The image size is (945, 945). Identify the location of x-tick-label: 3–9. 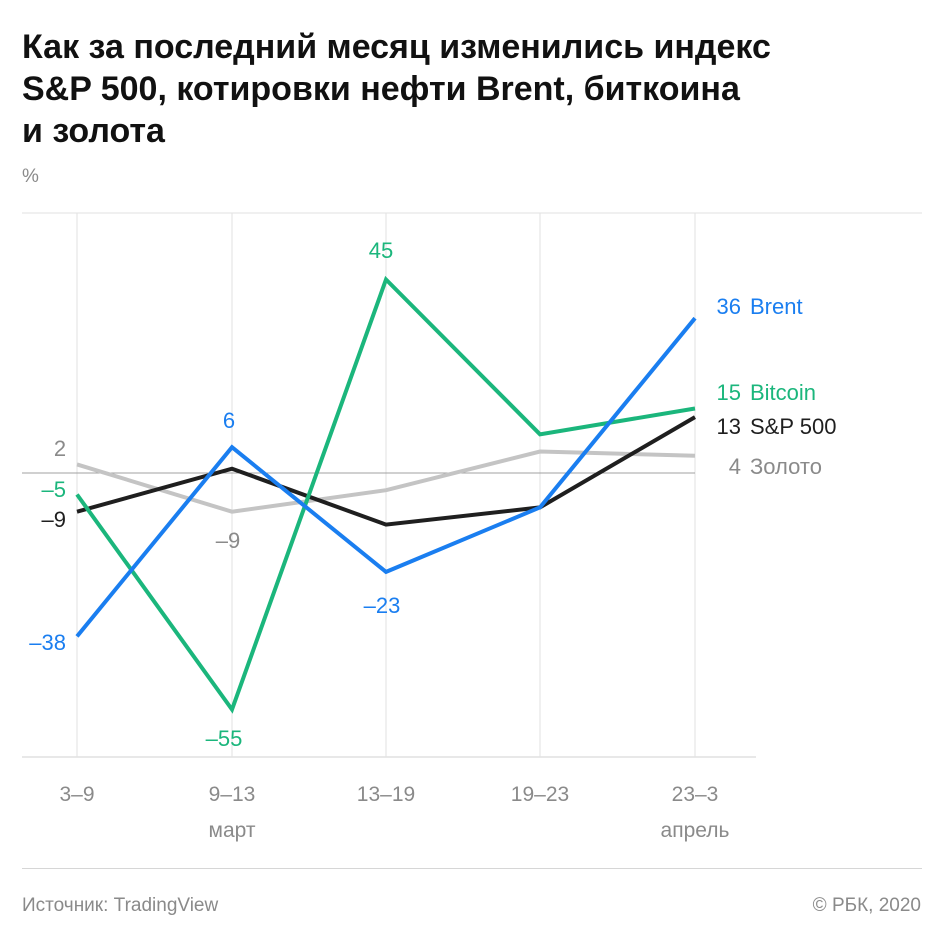
(76, 794).